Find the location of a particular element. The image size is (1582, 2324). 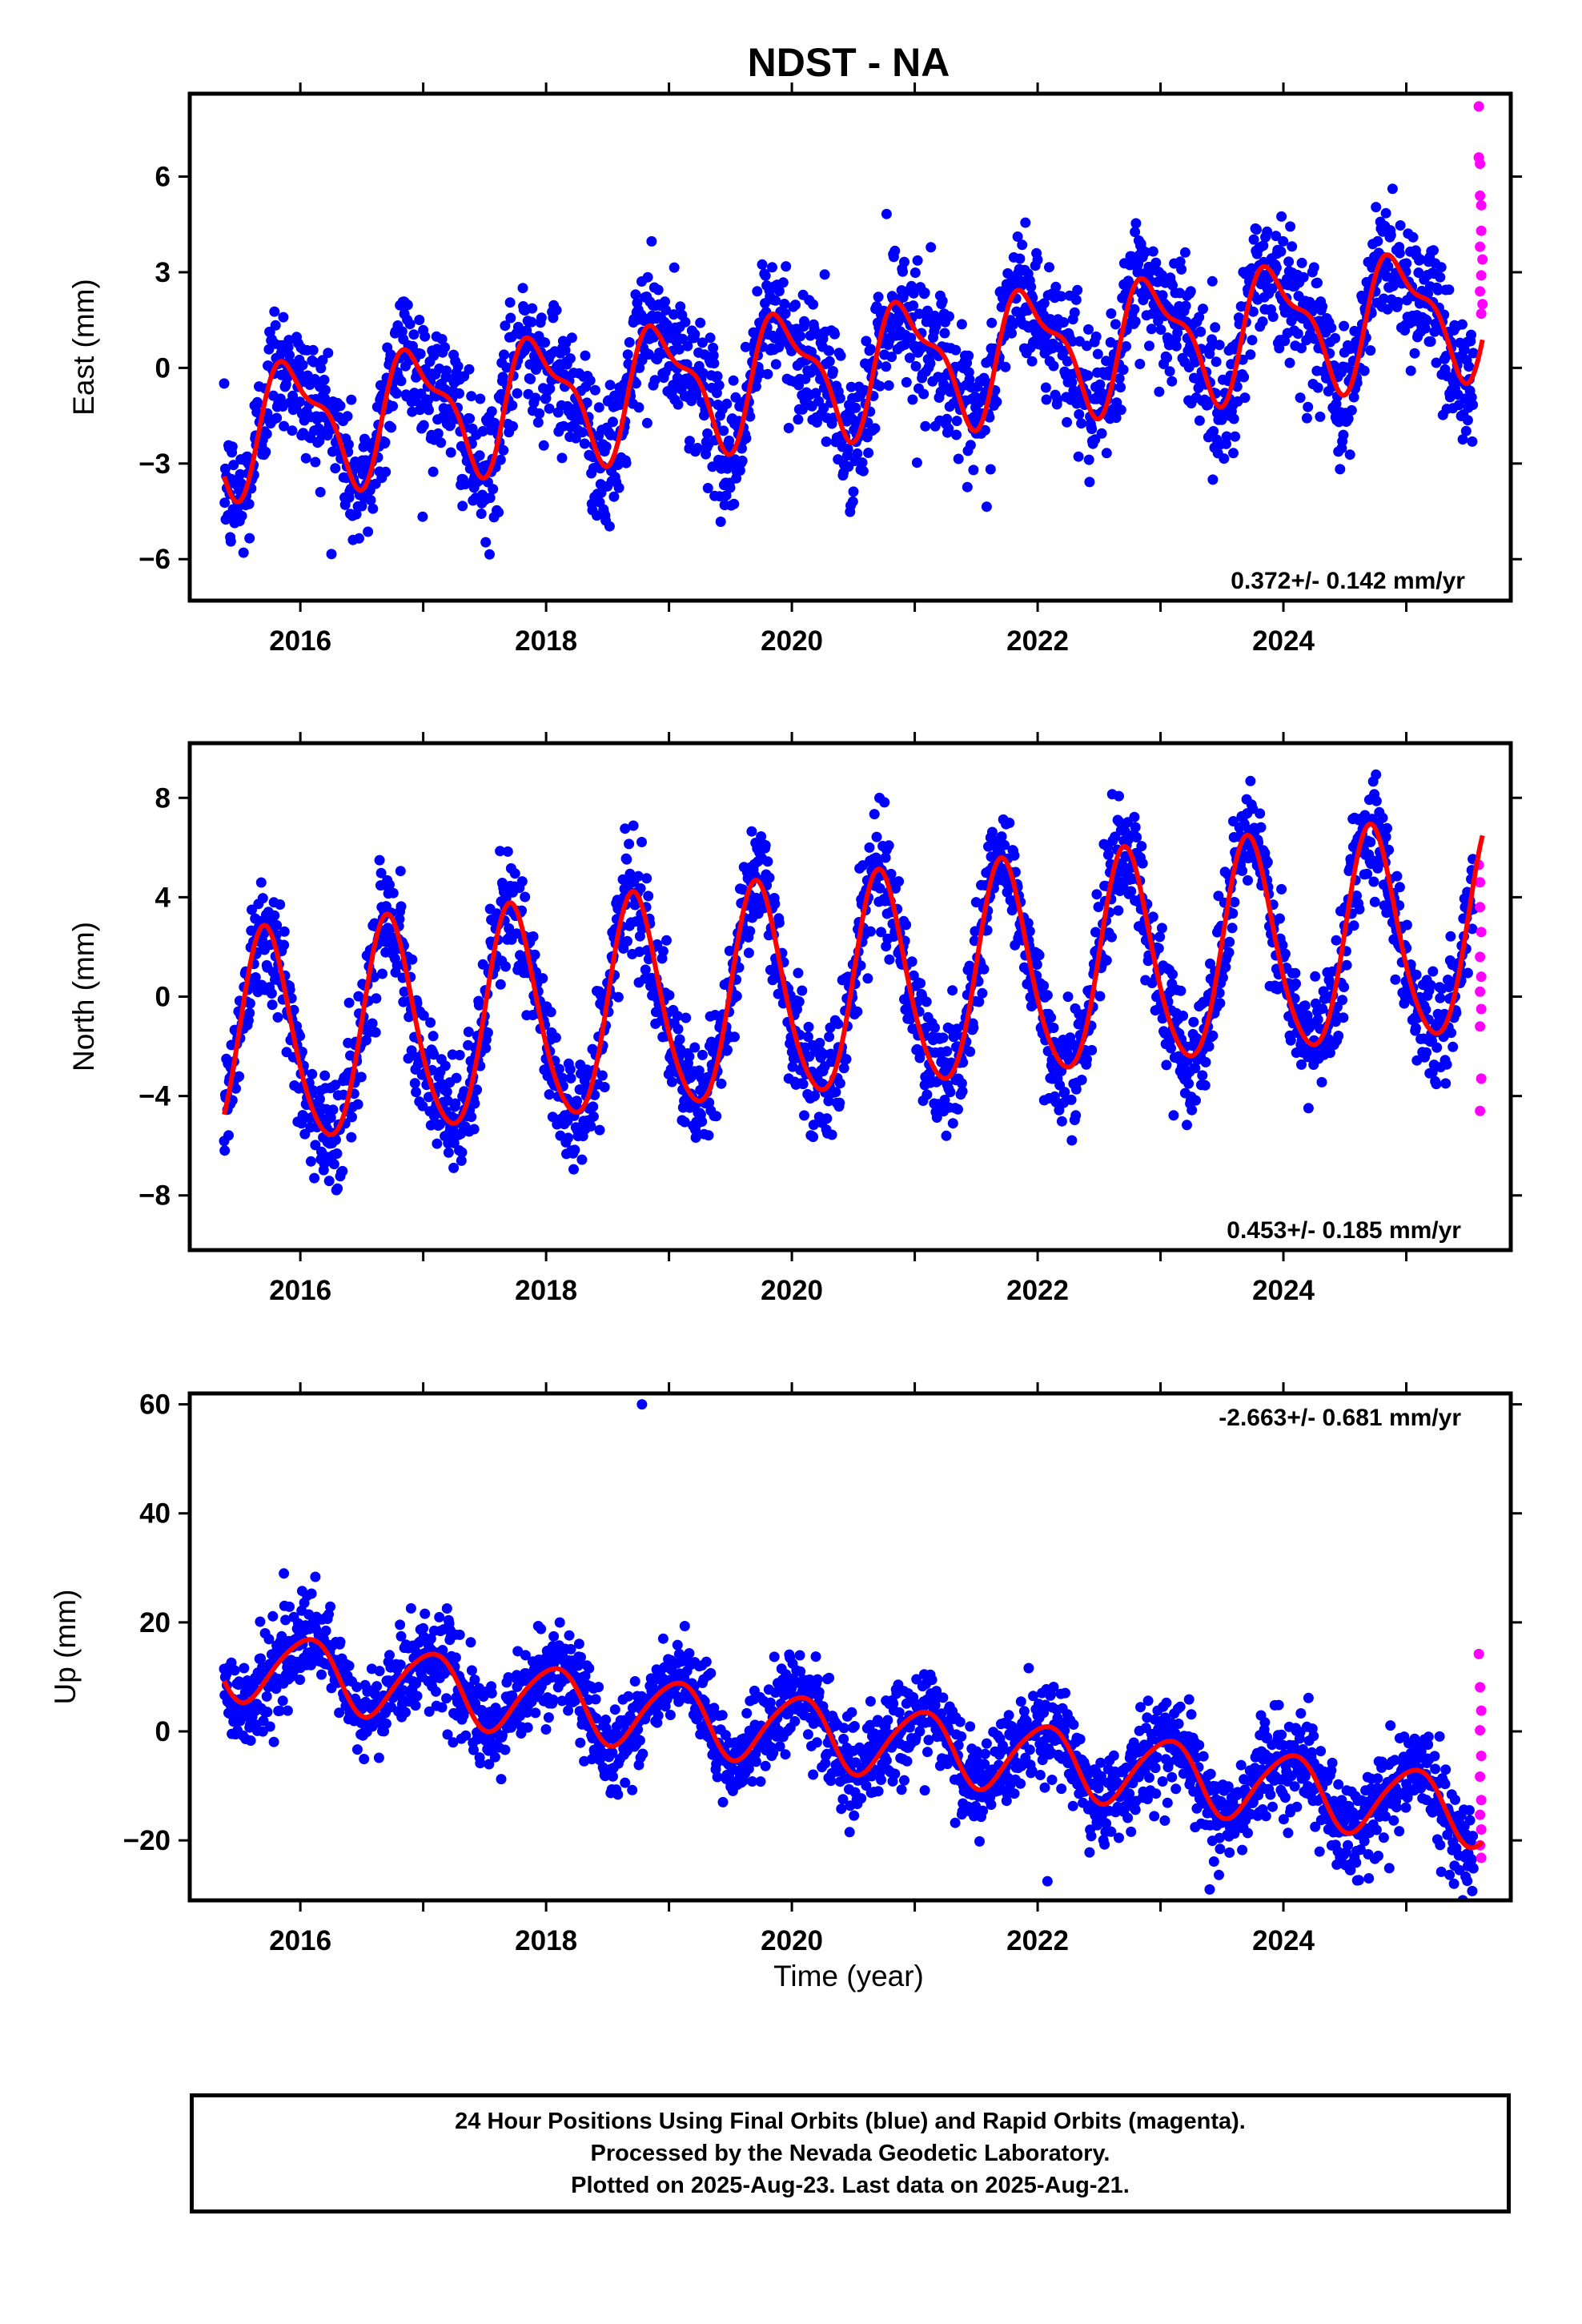

y-tick-label: −3 is located at coordinates (155, 464).